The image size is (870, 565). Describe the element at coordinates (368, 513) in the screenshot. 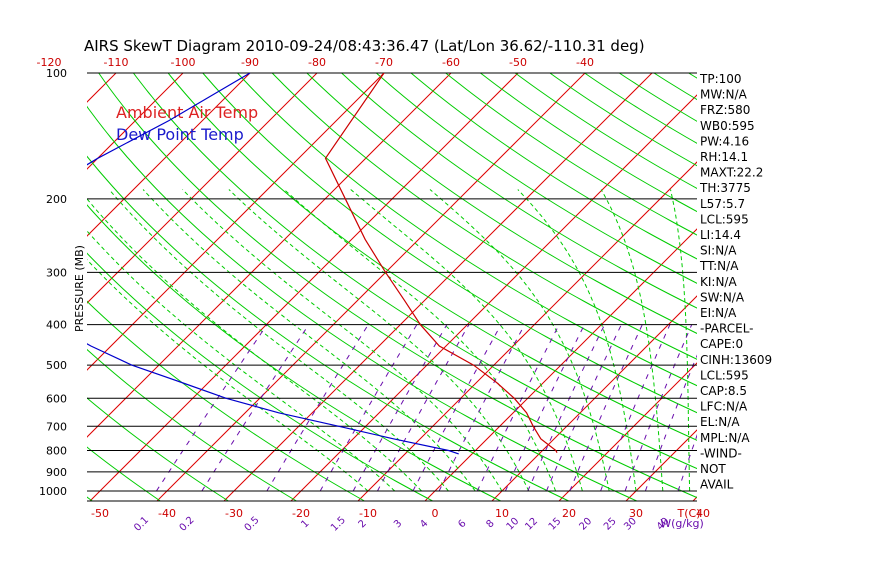

I see `bottom-temp-tick-label: -10` at that location.